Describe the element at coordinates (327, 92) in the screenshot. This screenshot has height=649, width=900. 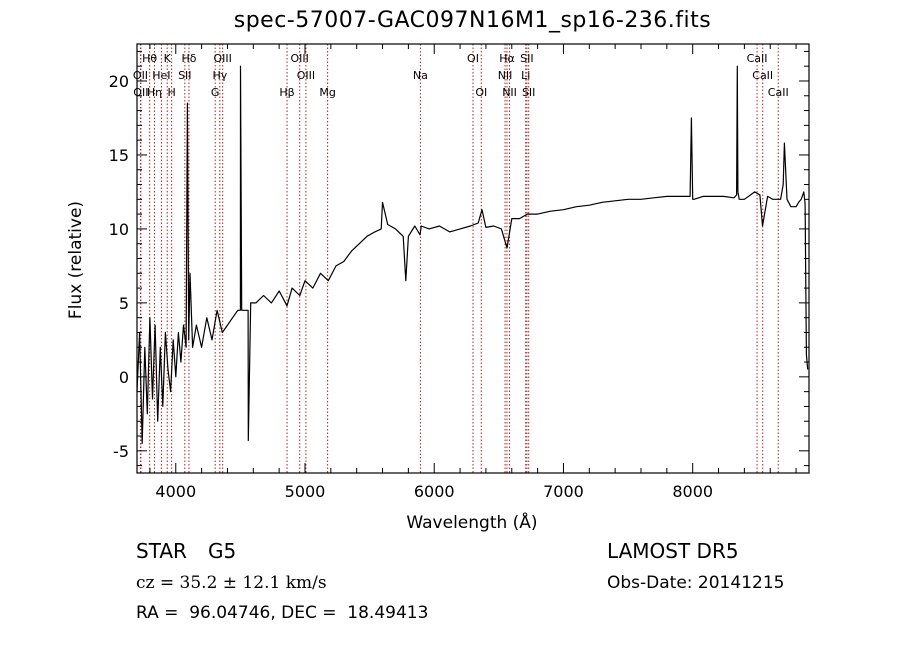
I see `line-marker-label: Mg` at that location.